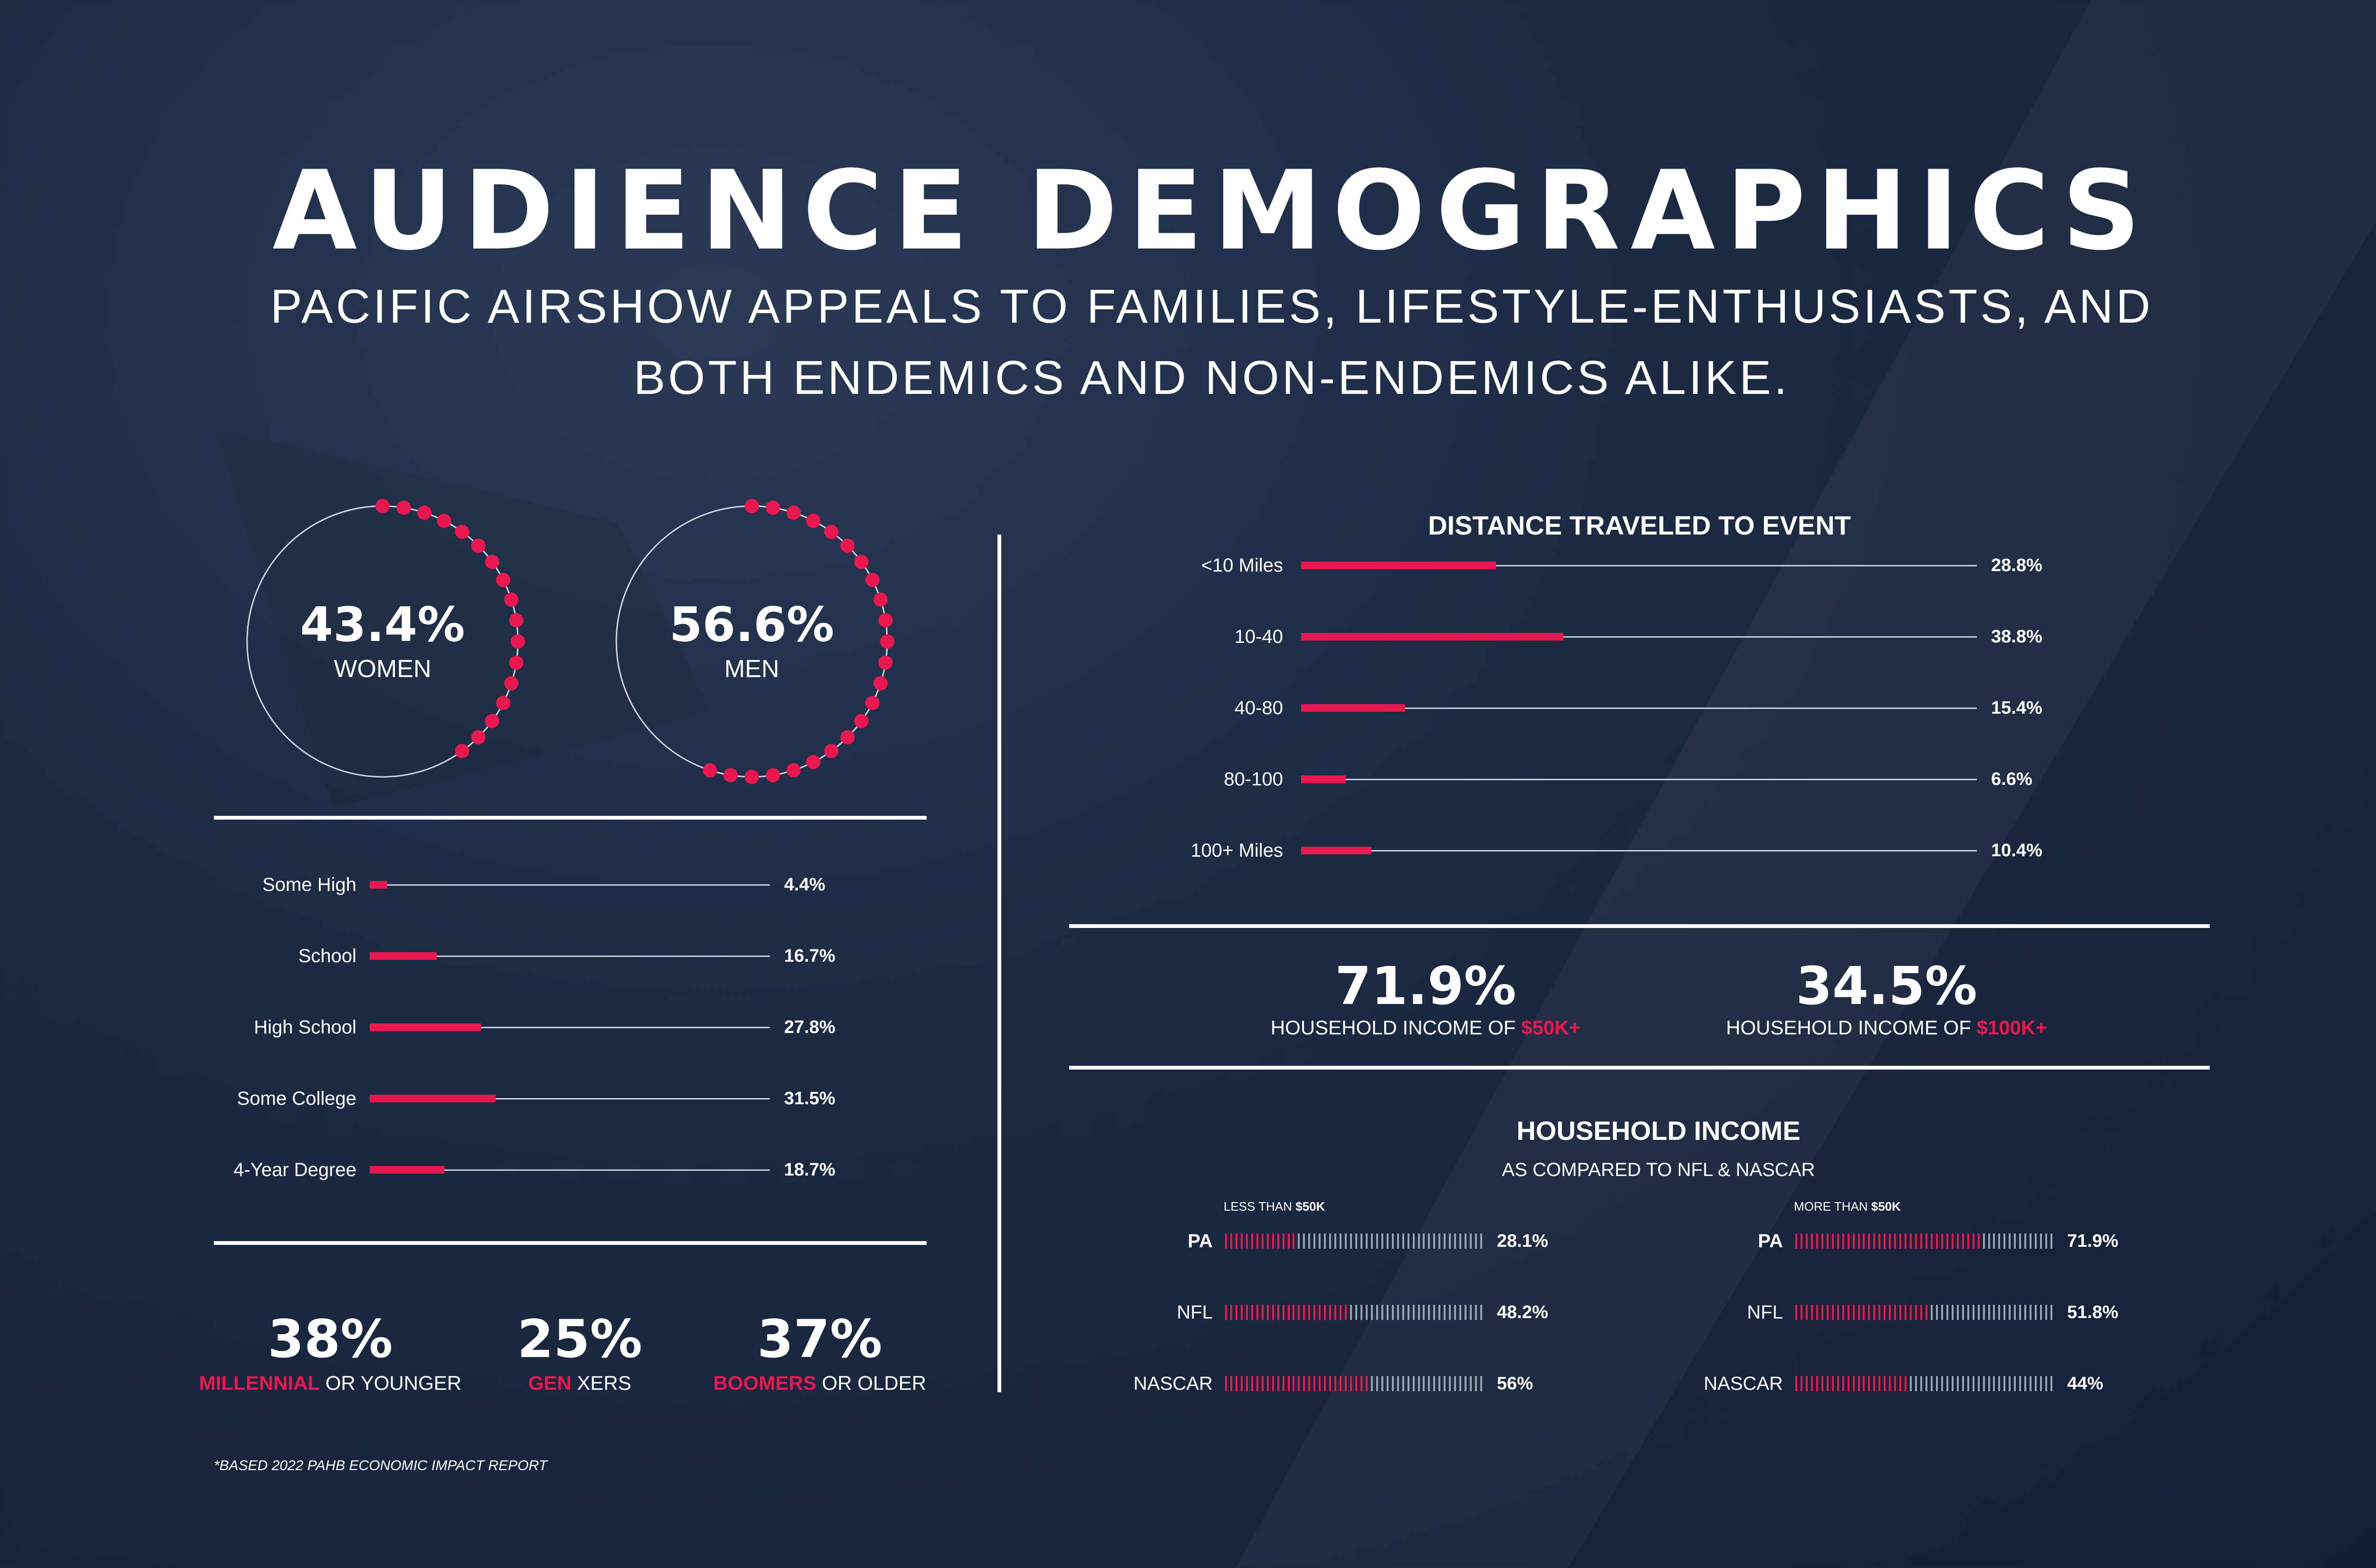 This screenshot has height=1568, width=2376. I want to click on bar-value-label: 18.7%, so click(809, 1170).